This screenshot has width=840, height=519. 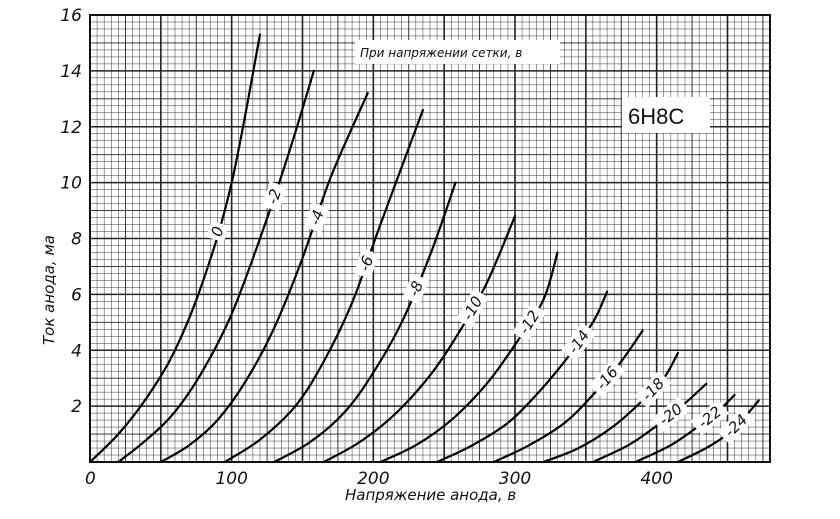 What do you see at coordinates (656, 116) in the screenshot?
I see `tube-label: 6Н8С` at bounding box center [656, 116].